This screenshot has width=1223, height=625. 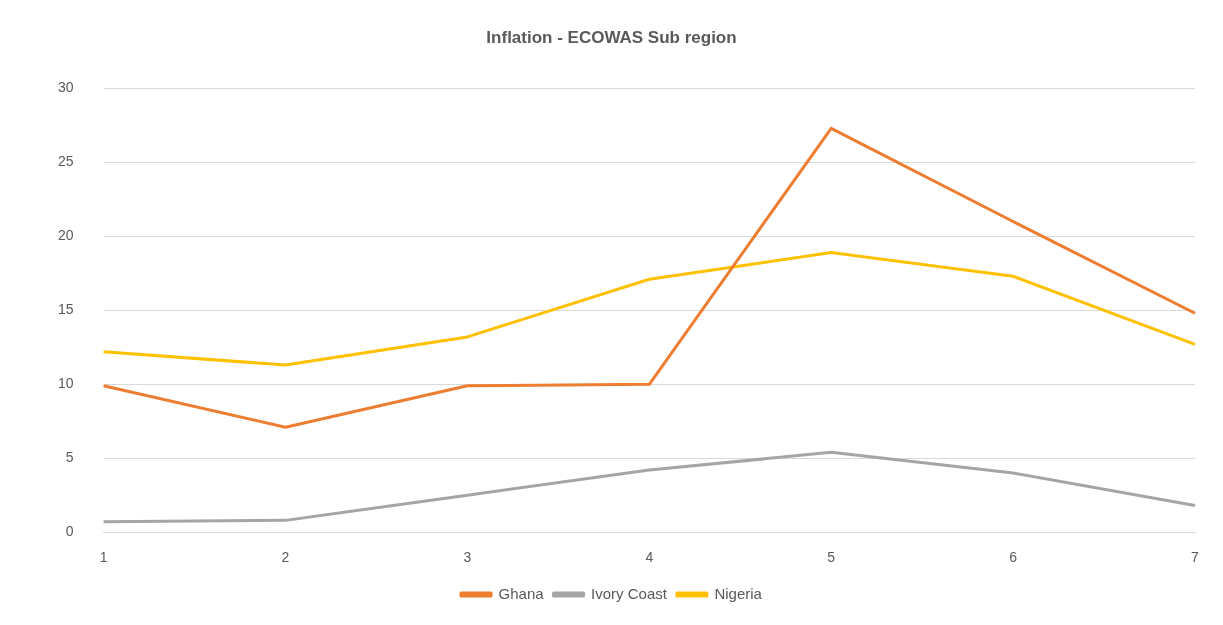 I want to click on legend-label: Ivory Coast, so click(x=629, y=593).